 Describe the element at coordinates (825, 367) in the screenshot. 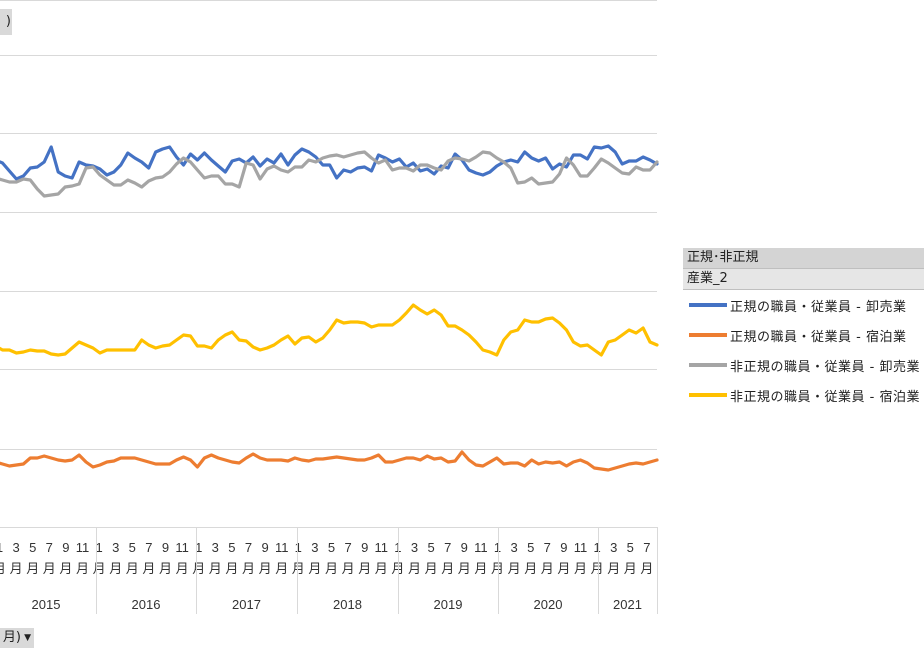

I see `legend-label: 非正規の職員・従業員 - 卸売業` at that location.